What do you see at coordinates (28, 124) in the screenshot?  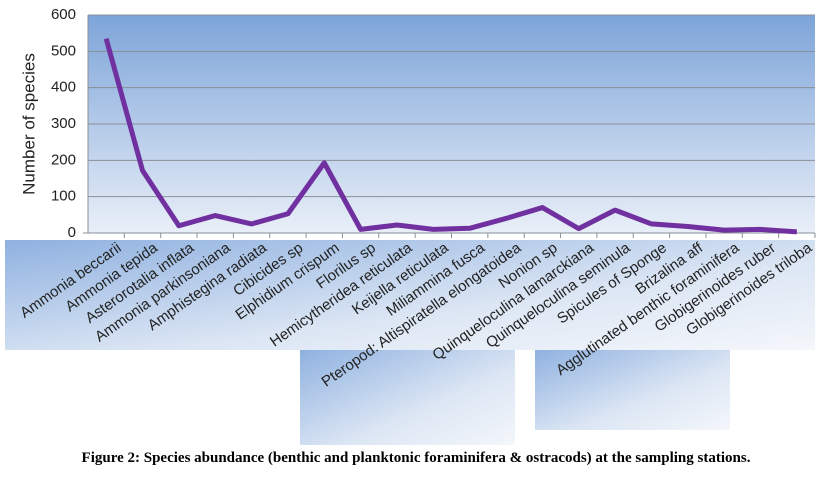 I see `y-axis-label: Number of species` at bounding box center [28, 124].